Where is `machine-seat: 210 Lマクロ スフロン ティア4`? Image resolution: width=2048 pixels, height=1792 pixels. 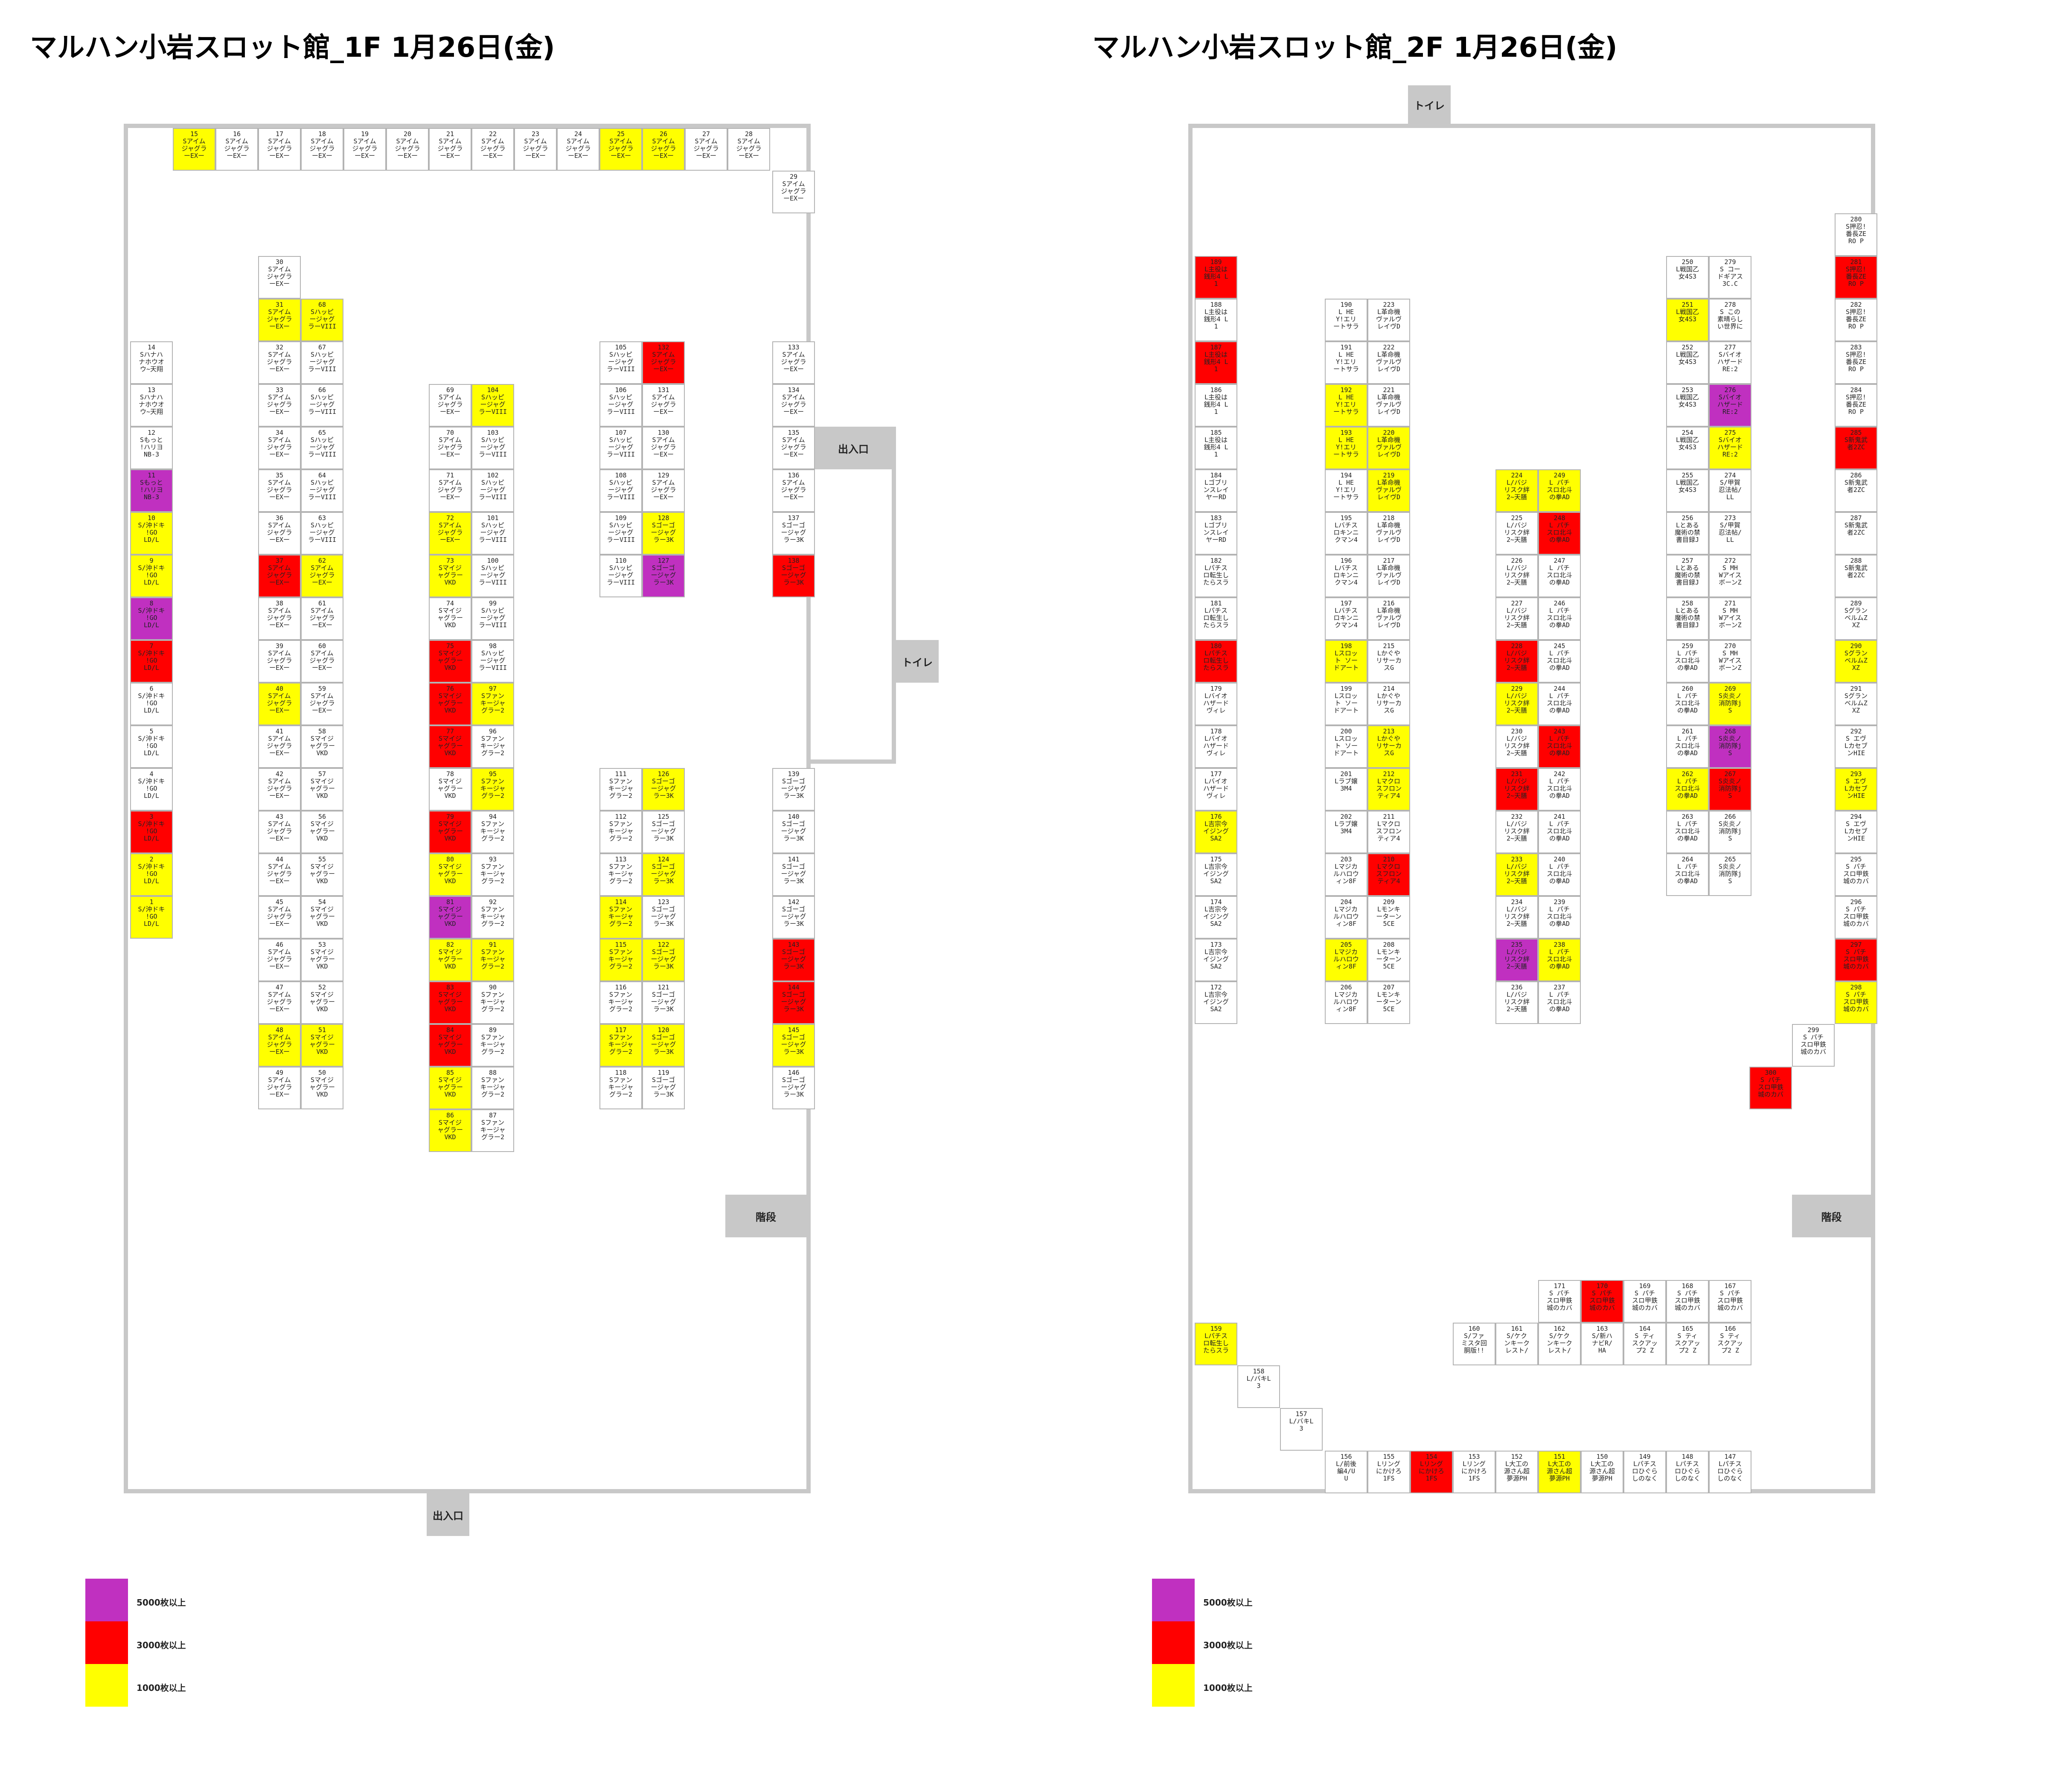
machine-seat: 210 Lマクロ スフロン ティア4 is located at coordinates (1388, 874).